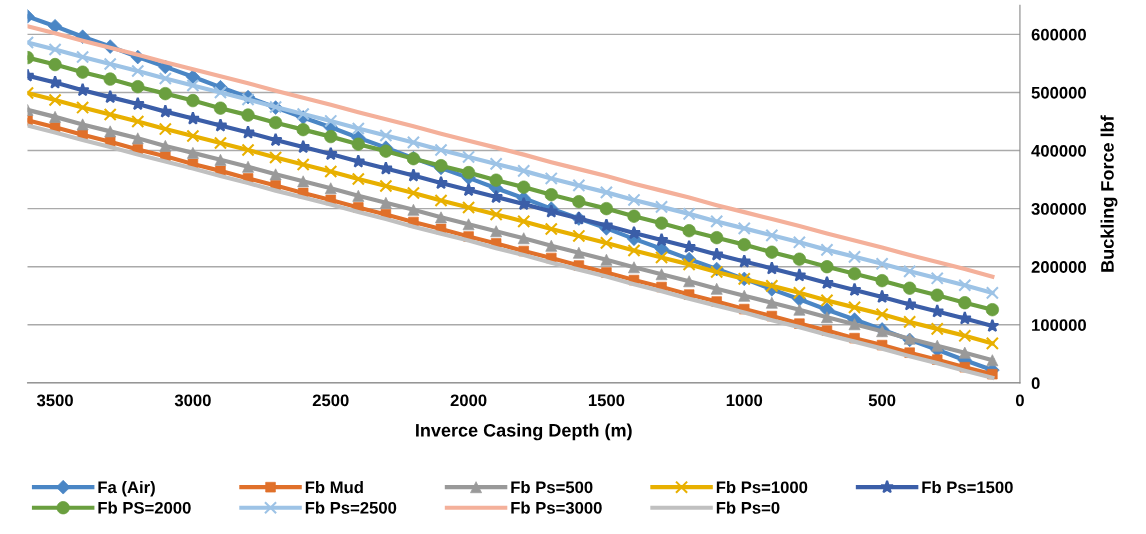 This screenshot has width=1146, height=534. I want to click on y-tick-label: 200000, so click(1058, 267).